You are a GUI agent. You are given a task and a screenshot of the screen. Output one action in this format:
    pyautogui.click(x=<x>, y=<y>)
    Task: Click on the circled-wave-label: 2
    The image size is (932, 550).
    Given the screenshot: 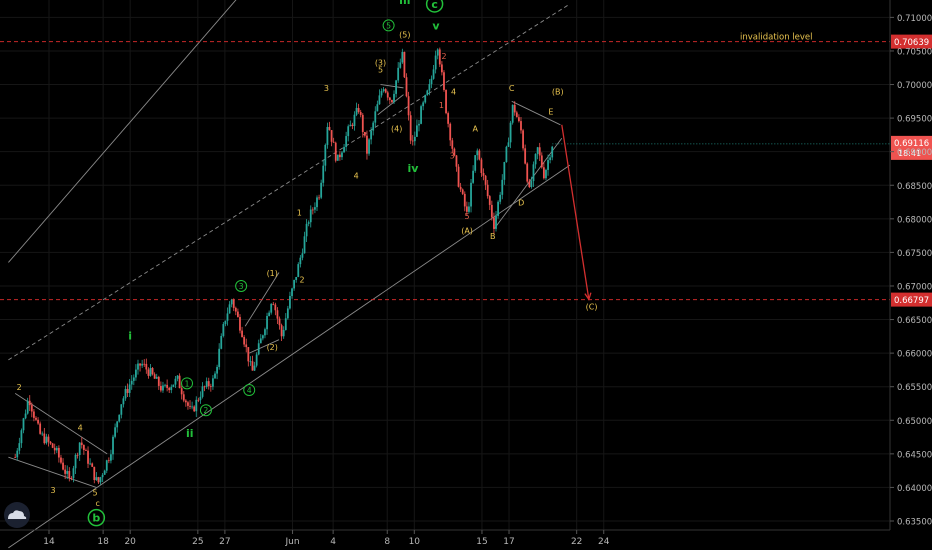 What is the action you would take?
    pyautogui.click(x=206, y=410)
    